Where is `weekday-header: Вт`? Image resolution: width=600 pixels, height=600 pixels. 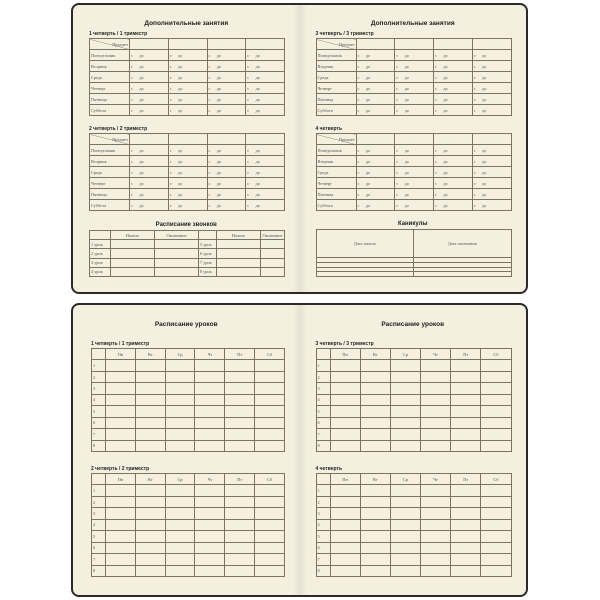 weekday-header: Вт is located at coordinates (150, 479).